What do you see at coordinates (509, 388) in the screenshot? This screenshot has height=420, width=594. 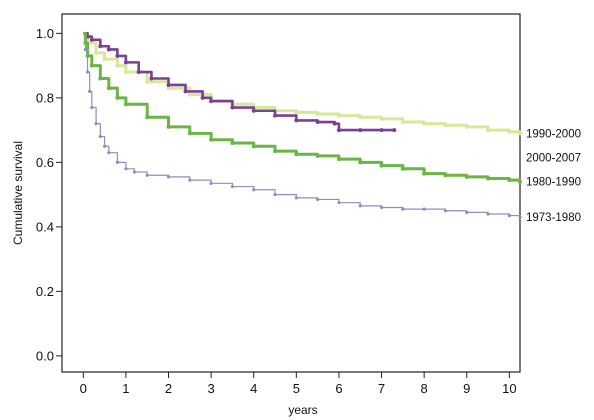 I see `x-tick-label-10: 10` at bounding box center [509, 388].